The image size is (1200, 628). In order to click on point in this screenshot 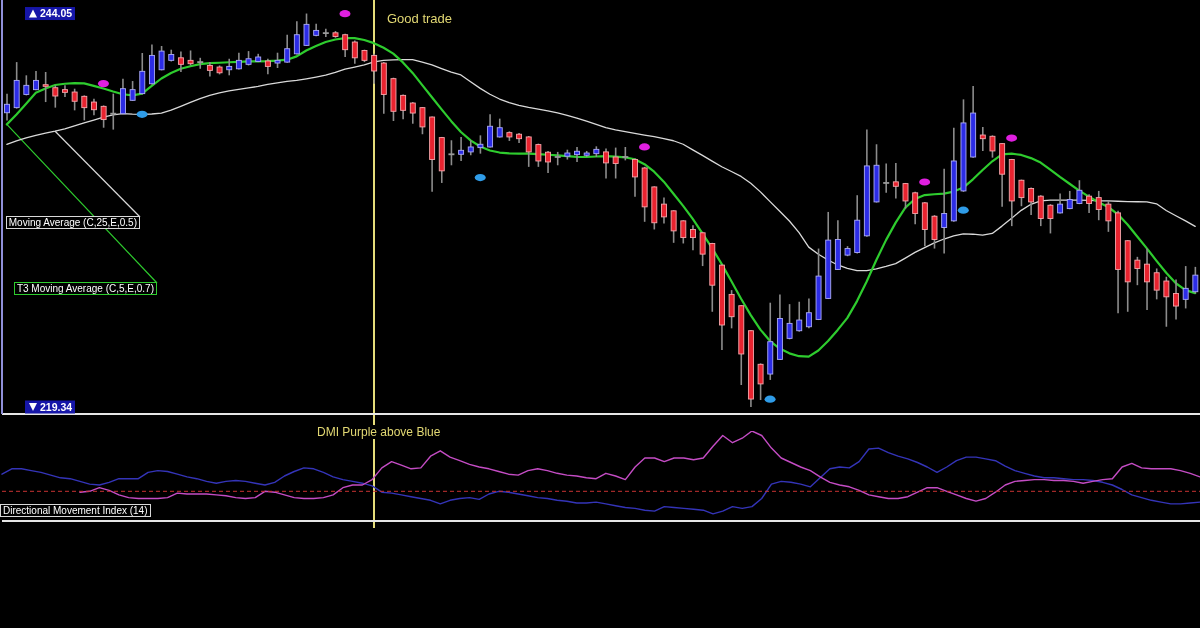, I will do `click(480, 177)`.